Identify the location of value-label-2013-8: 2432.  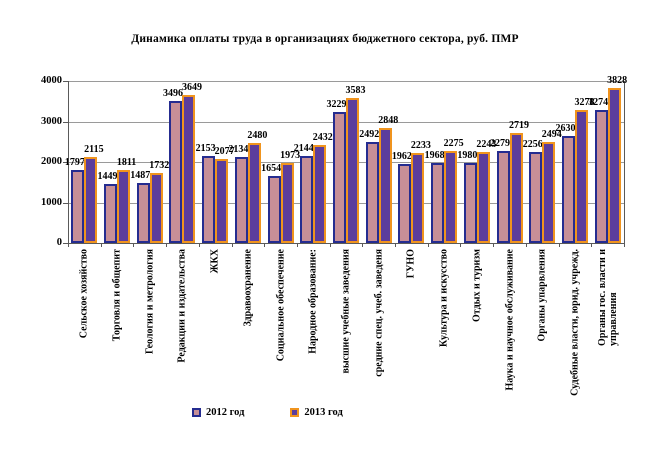
(322, 137).